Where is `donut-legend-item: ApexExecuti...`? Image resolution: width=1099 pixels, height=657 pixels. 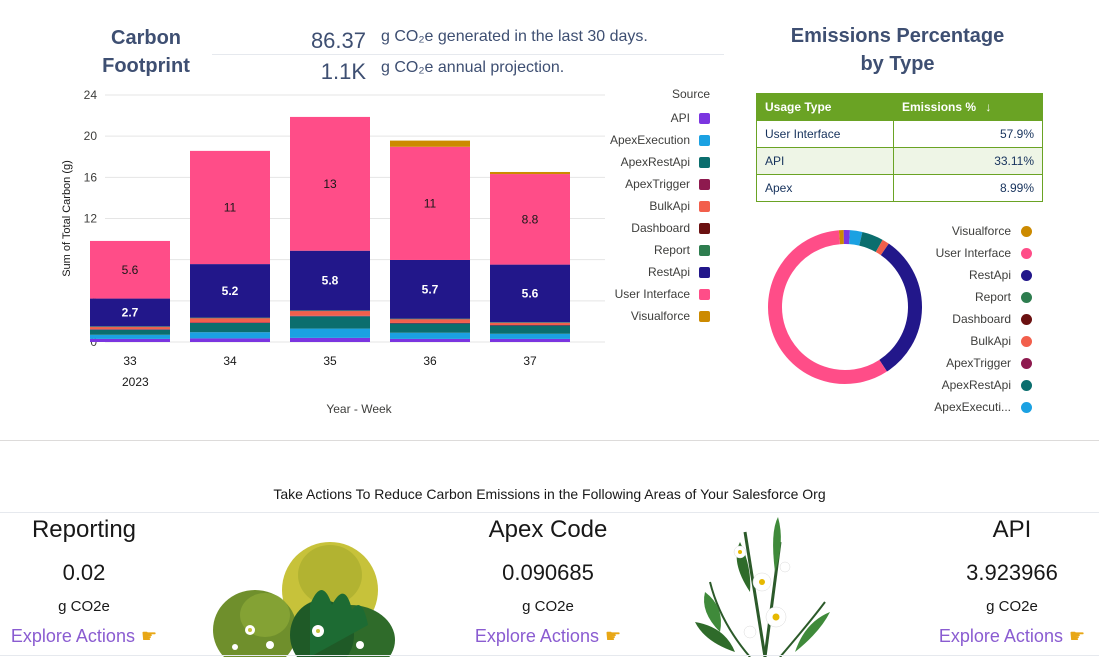
donut-legend-item: ApexExecuti... is located at coordinates (966, 407).